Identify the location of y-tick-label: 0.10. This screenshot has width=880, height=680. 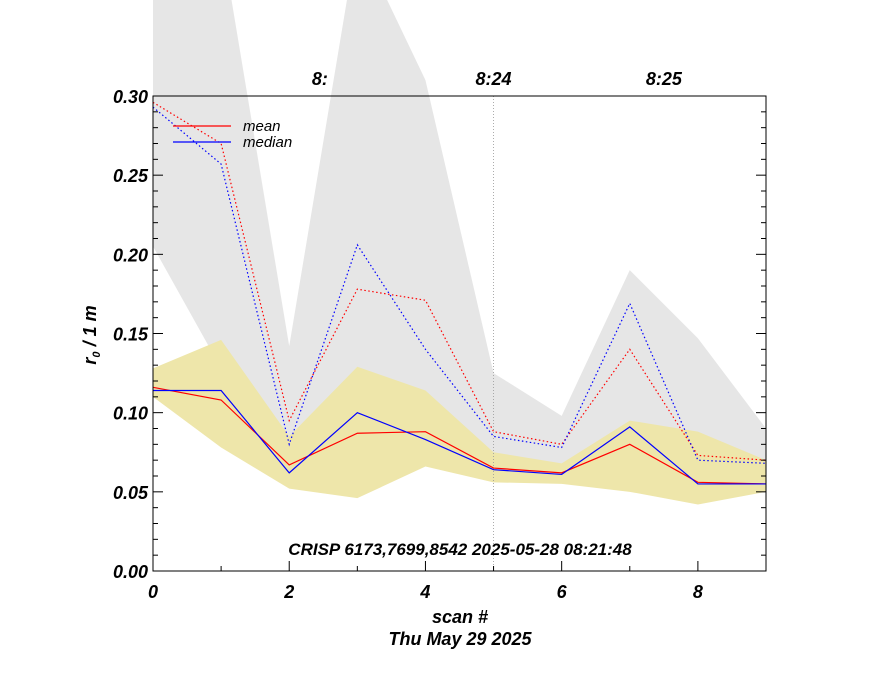
(130, 414).